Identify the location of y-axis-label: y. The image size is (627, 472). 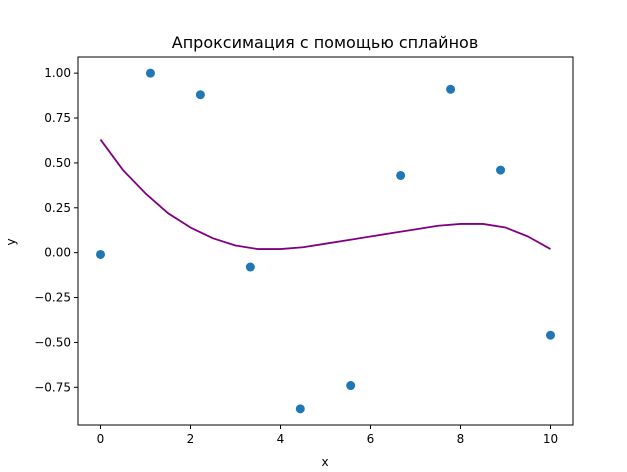
(11, 241).